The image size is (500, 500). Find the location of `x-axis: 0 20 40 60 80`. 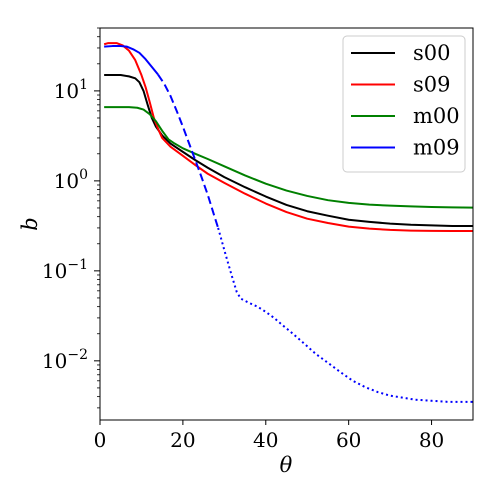

x-axis: 0 20 40 60 80 is located at coordinates (269, 436).